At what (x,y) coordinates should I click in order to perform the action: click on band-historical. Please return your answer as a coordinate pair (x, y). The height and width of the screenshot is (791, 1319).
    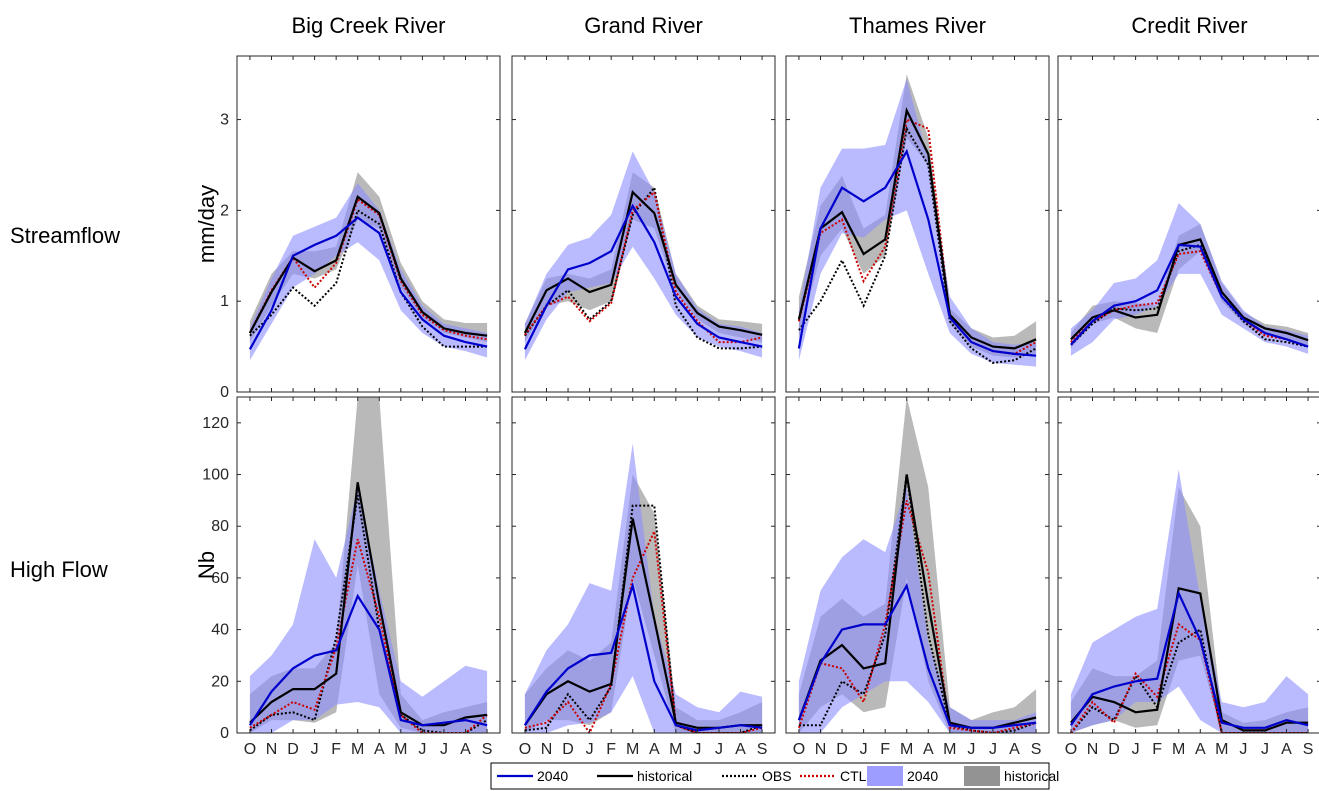
    Looking at the image, I should click on (643, 257).